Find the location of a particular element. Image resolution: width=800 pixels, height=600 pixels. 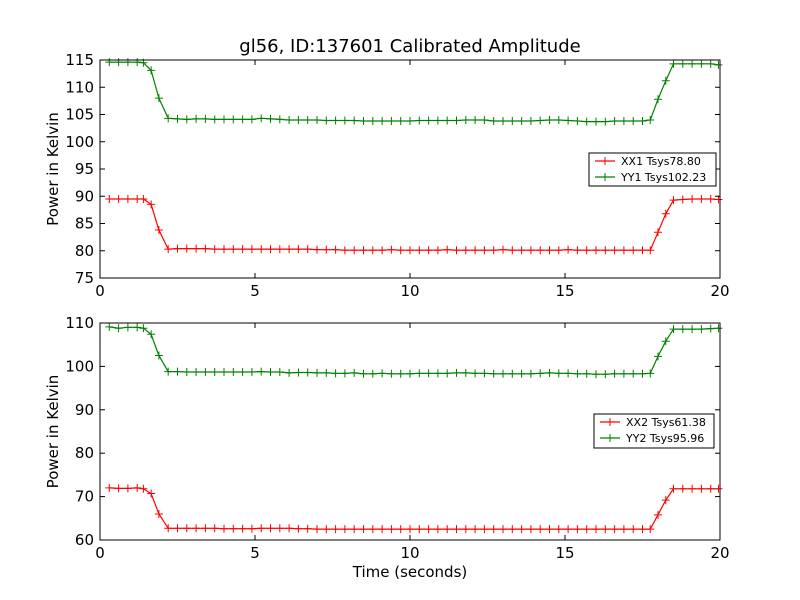

legend-label: YY2 Tsys95.96 is located at coordinates (664, 438).